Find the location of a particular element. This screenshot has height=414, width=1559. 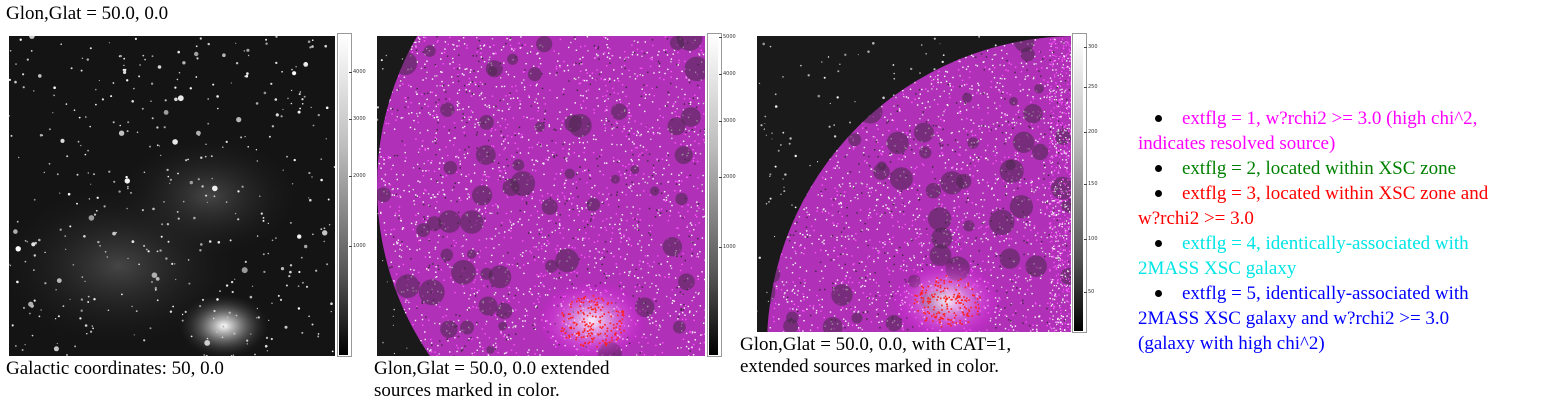

colorbar-3-tick-label: 300 is located at coordinates (1093, 47).